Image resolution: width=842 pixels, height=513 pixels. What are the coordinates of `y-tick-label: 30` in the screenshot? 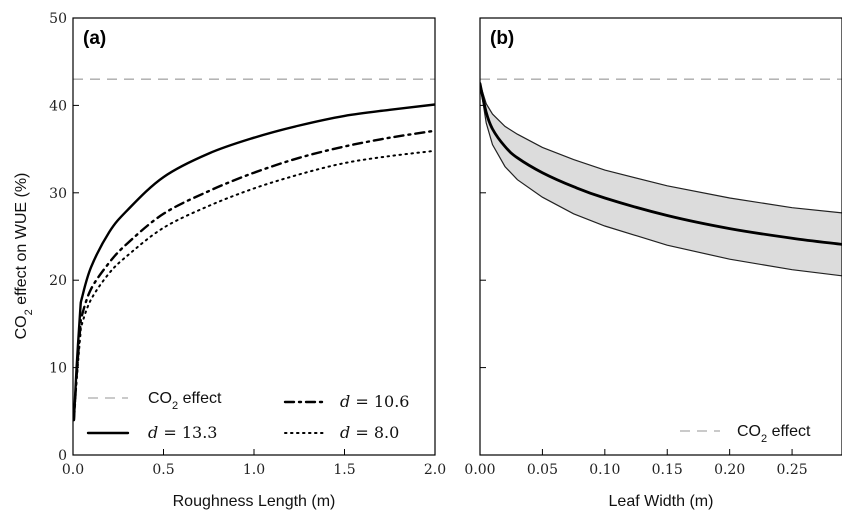 It's located at (58, 194).